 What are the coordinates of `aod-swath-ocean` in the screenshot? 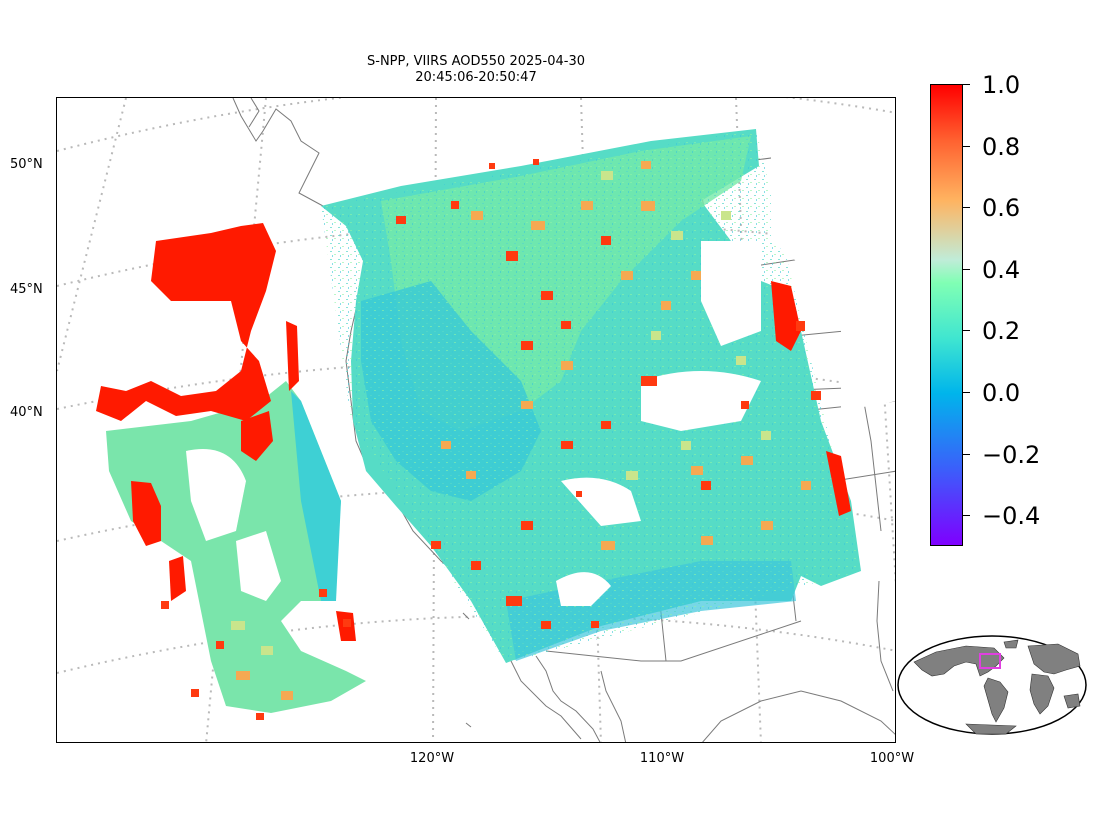 It's located at (236, 547).